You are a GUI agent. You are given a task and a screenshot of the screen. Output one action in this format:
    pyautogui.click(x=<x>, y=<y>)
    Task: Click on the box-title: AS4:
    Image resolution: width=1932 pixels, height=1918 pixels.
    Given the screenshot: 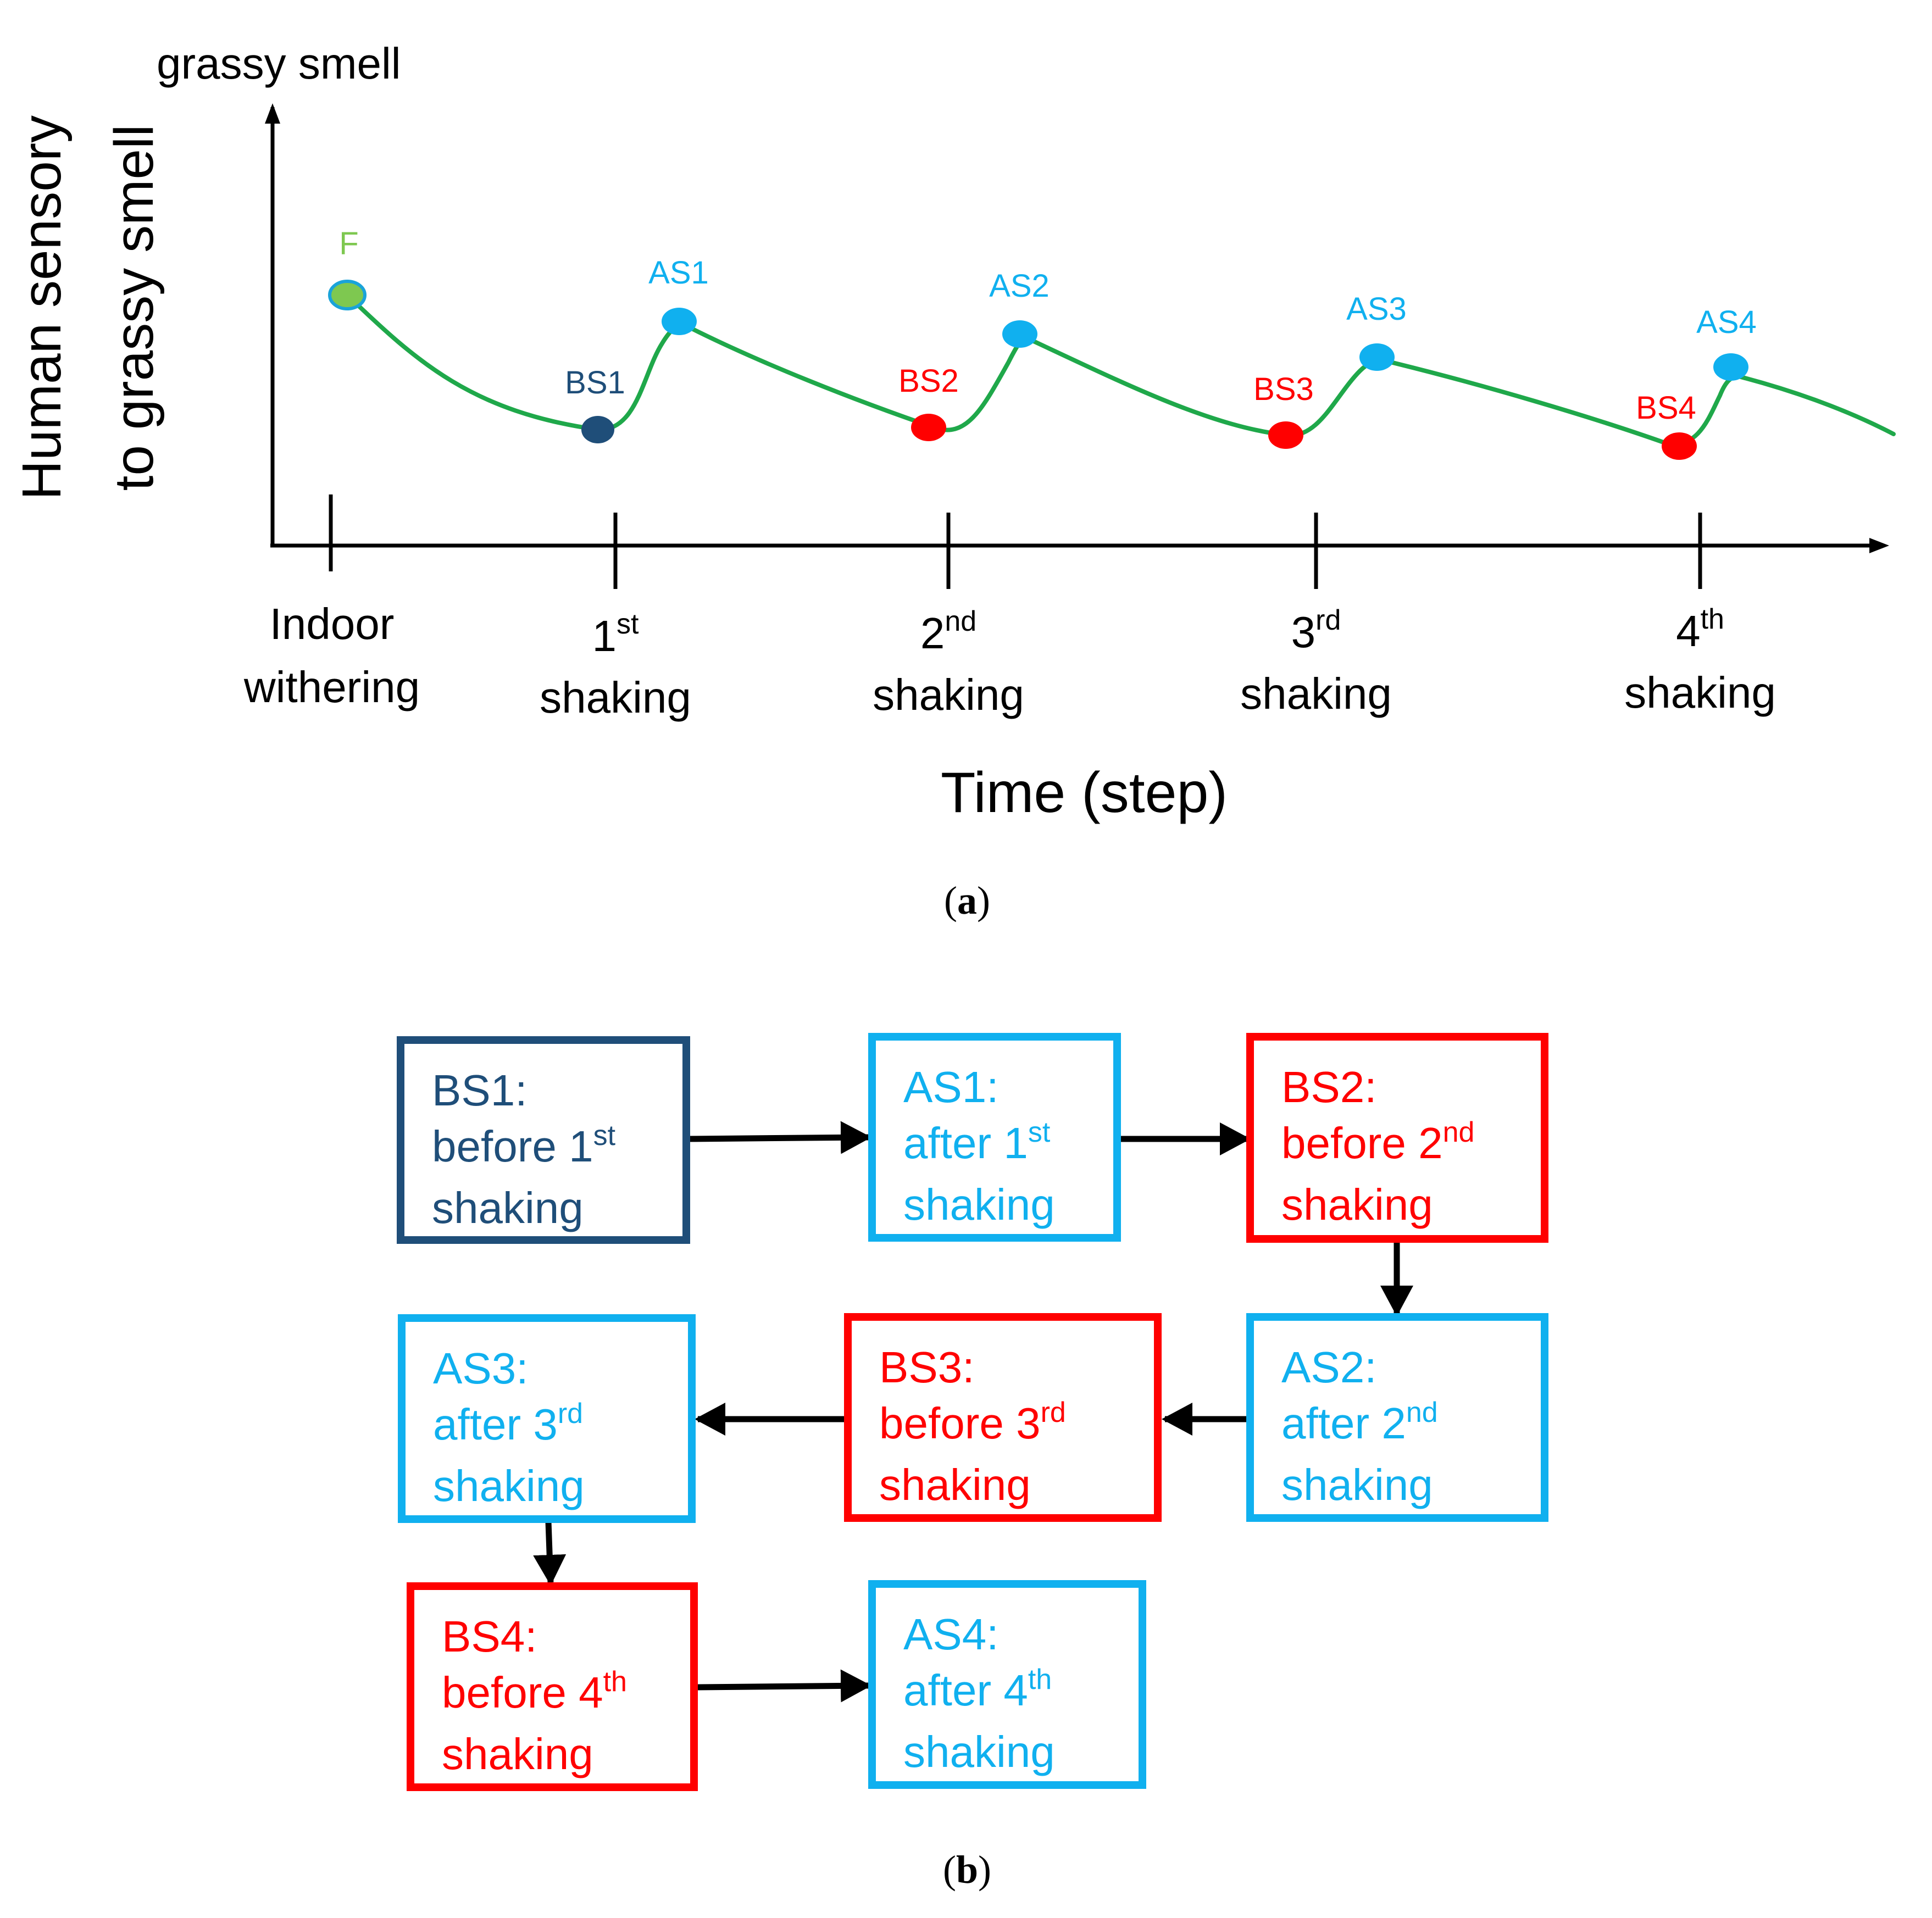 What is the action you would take?
    pyautogui.click(x=951, y=1634)
    